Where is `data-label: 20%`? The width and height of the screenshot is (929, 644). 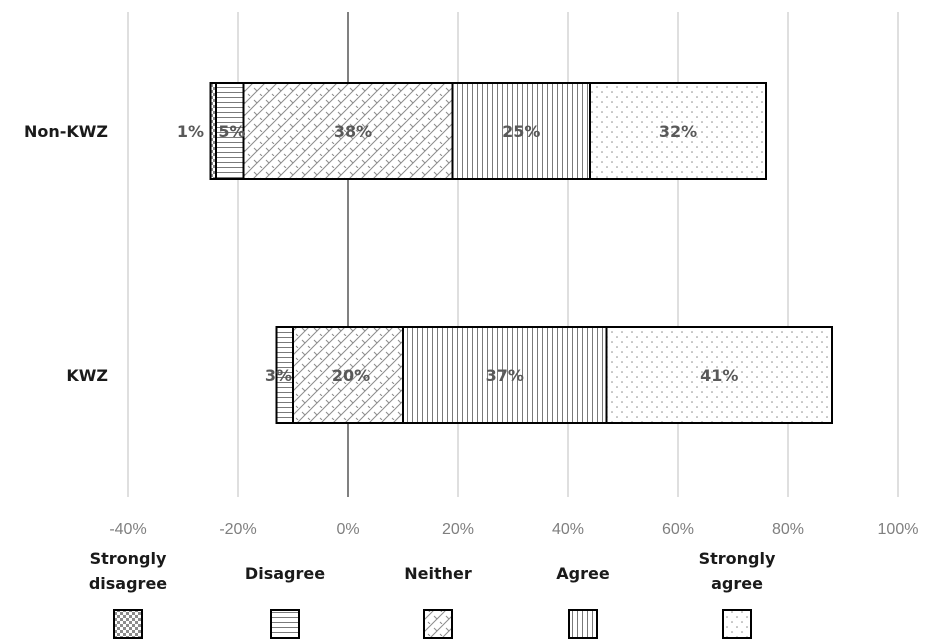
data-label: 20% is located at coordinates (351, 375).